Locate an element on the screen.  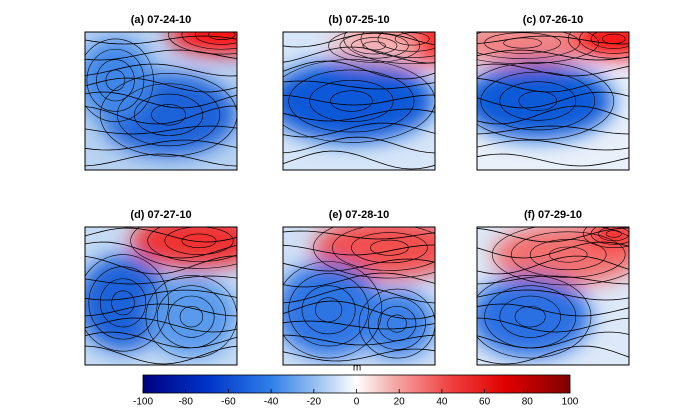
panel-title: (f) 07-29-10 is located at coordinates (553, 215).